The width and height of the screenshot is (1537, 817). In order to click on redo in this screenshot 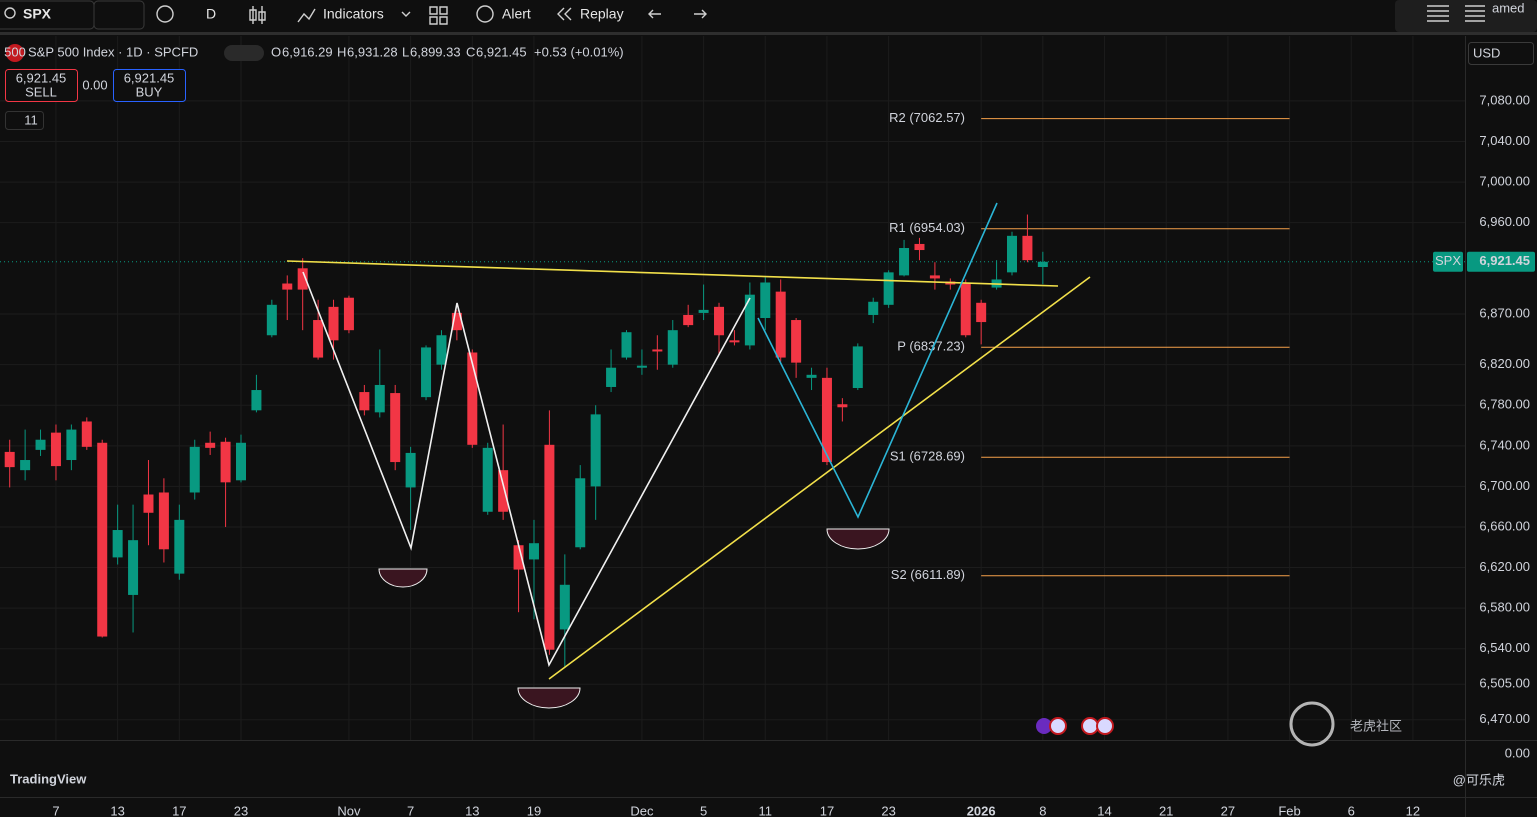, I will do `click(700, 14)`.